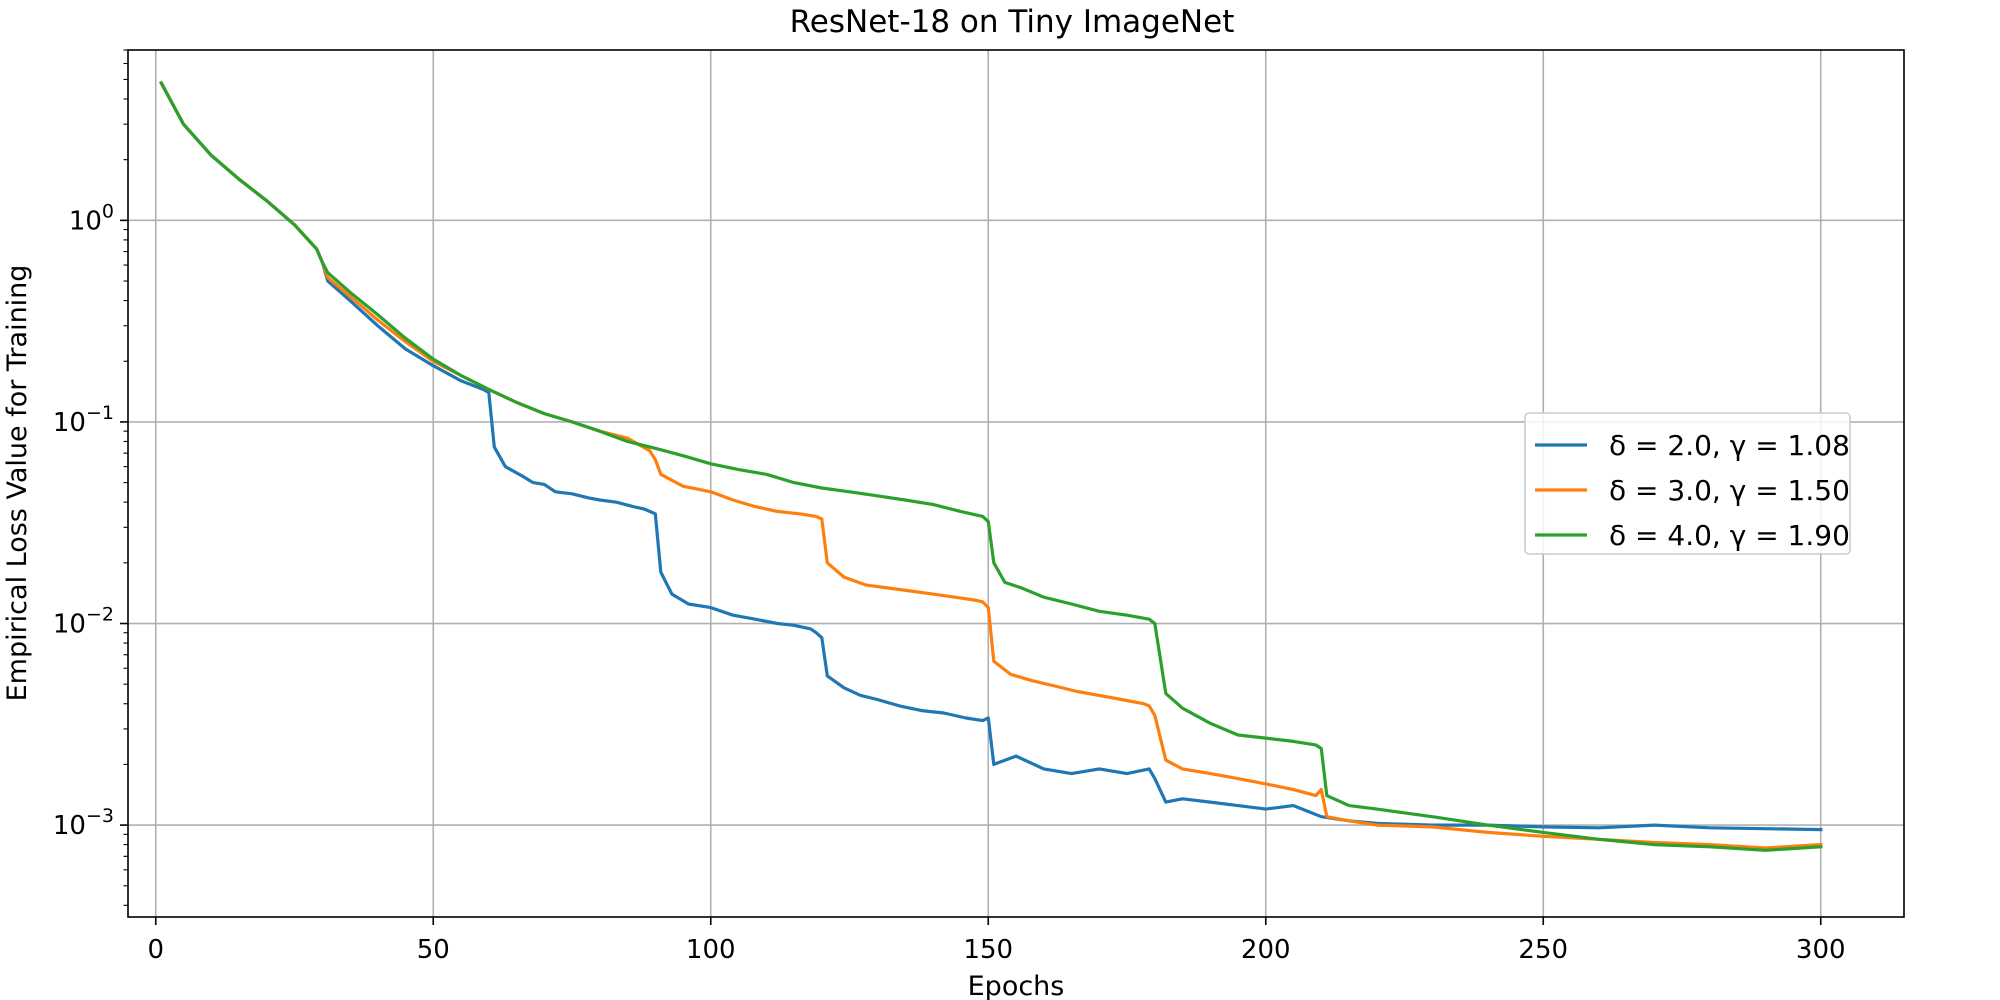 This screenshot has width=2000, height=1000. What do you see at coordinates (83, 420) in the screenshot?
I see `y-tick-label: 10⁻¹` at bounding box center [83, 420].